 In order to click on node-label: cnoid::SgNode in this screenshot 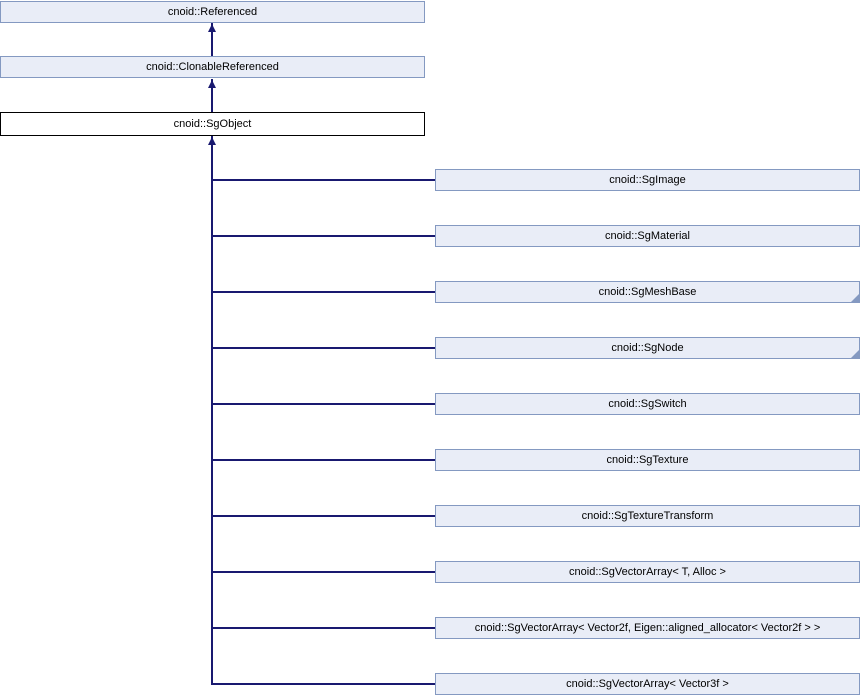, I will do `click(647, 348)`.